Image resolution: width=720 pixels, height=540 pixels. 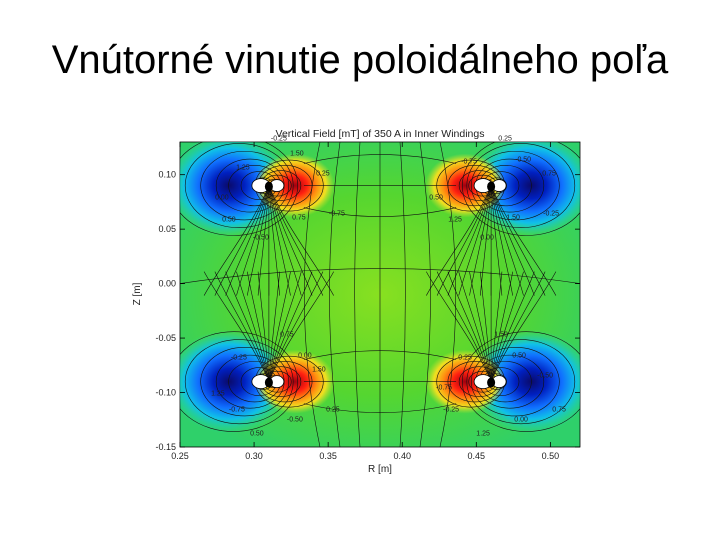 What do you see at coordinates (167, 229) in the screenshot?
I see `y-tick-label: 0.05` at bounding box center [167, 229].